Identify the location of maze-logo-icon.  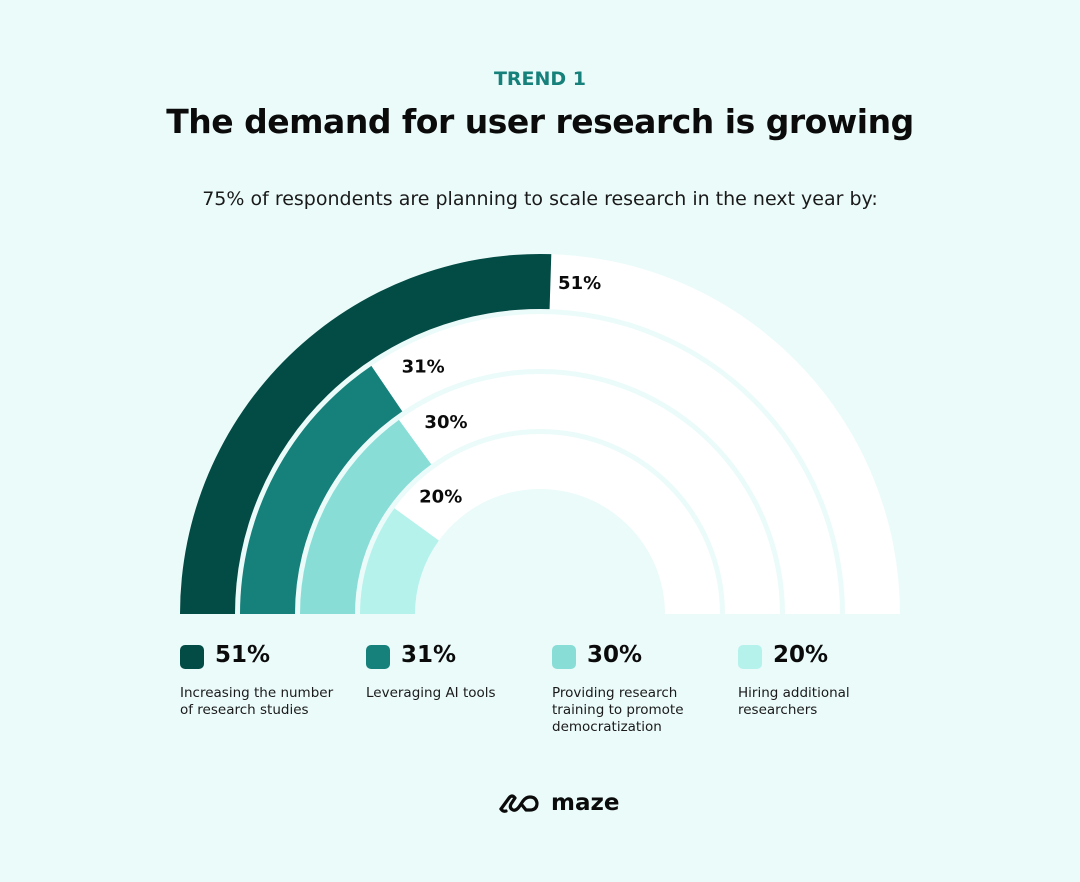
(519, 803).